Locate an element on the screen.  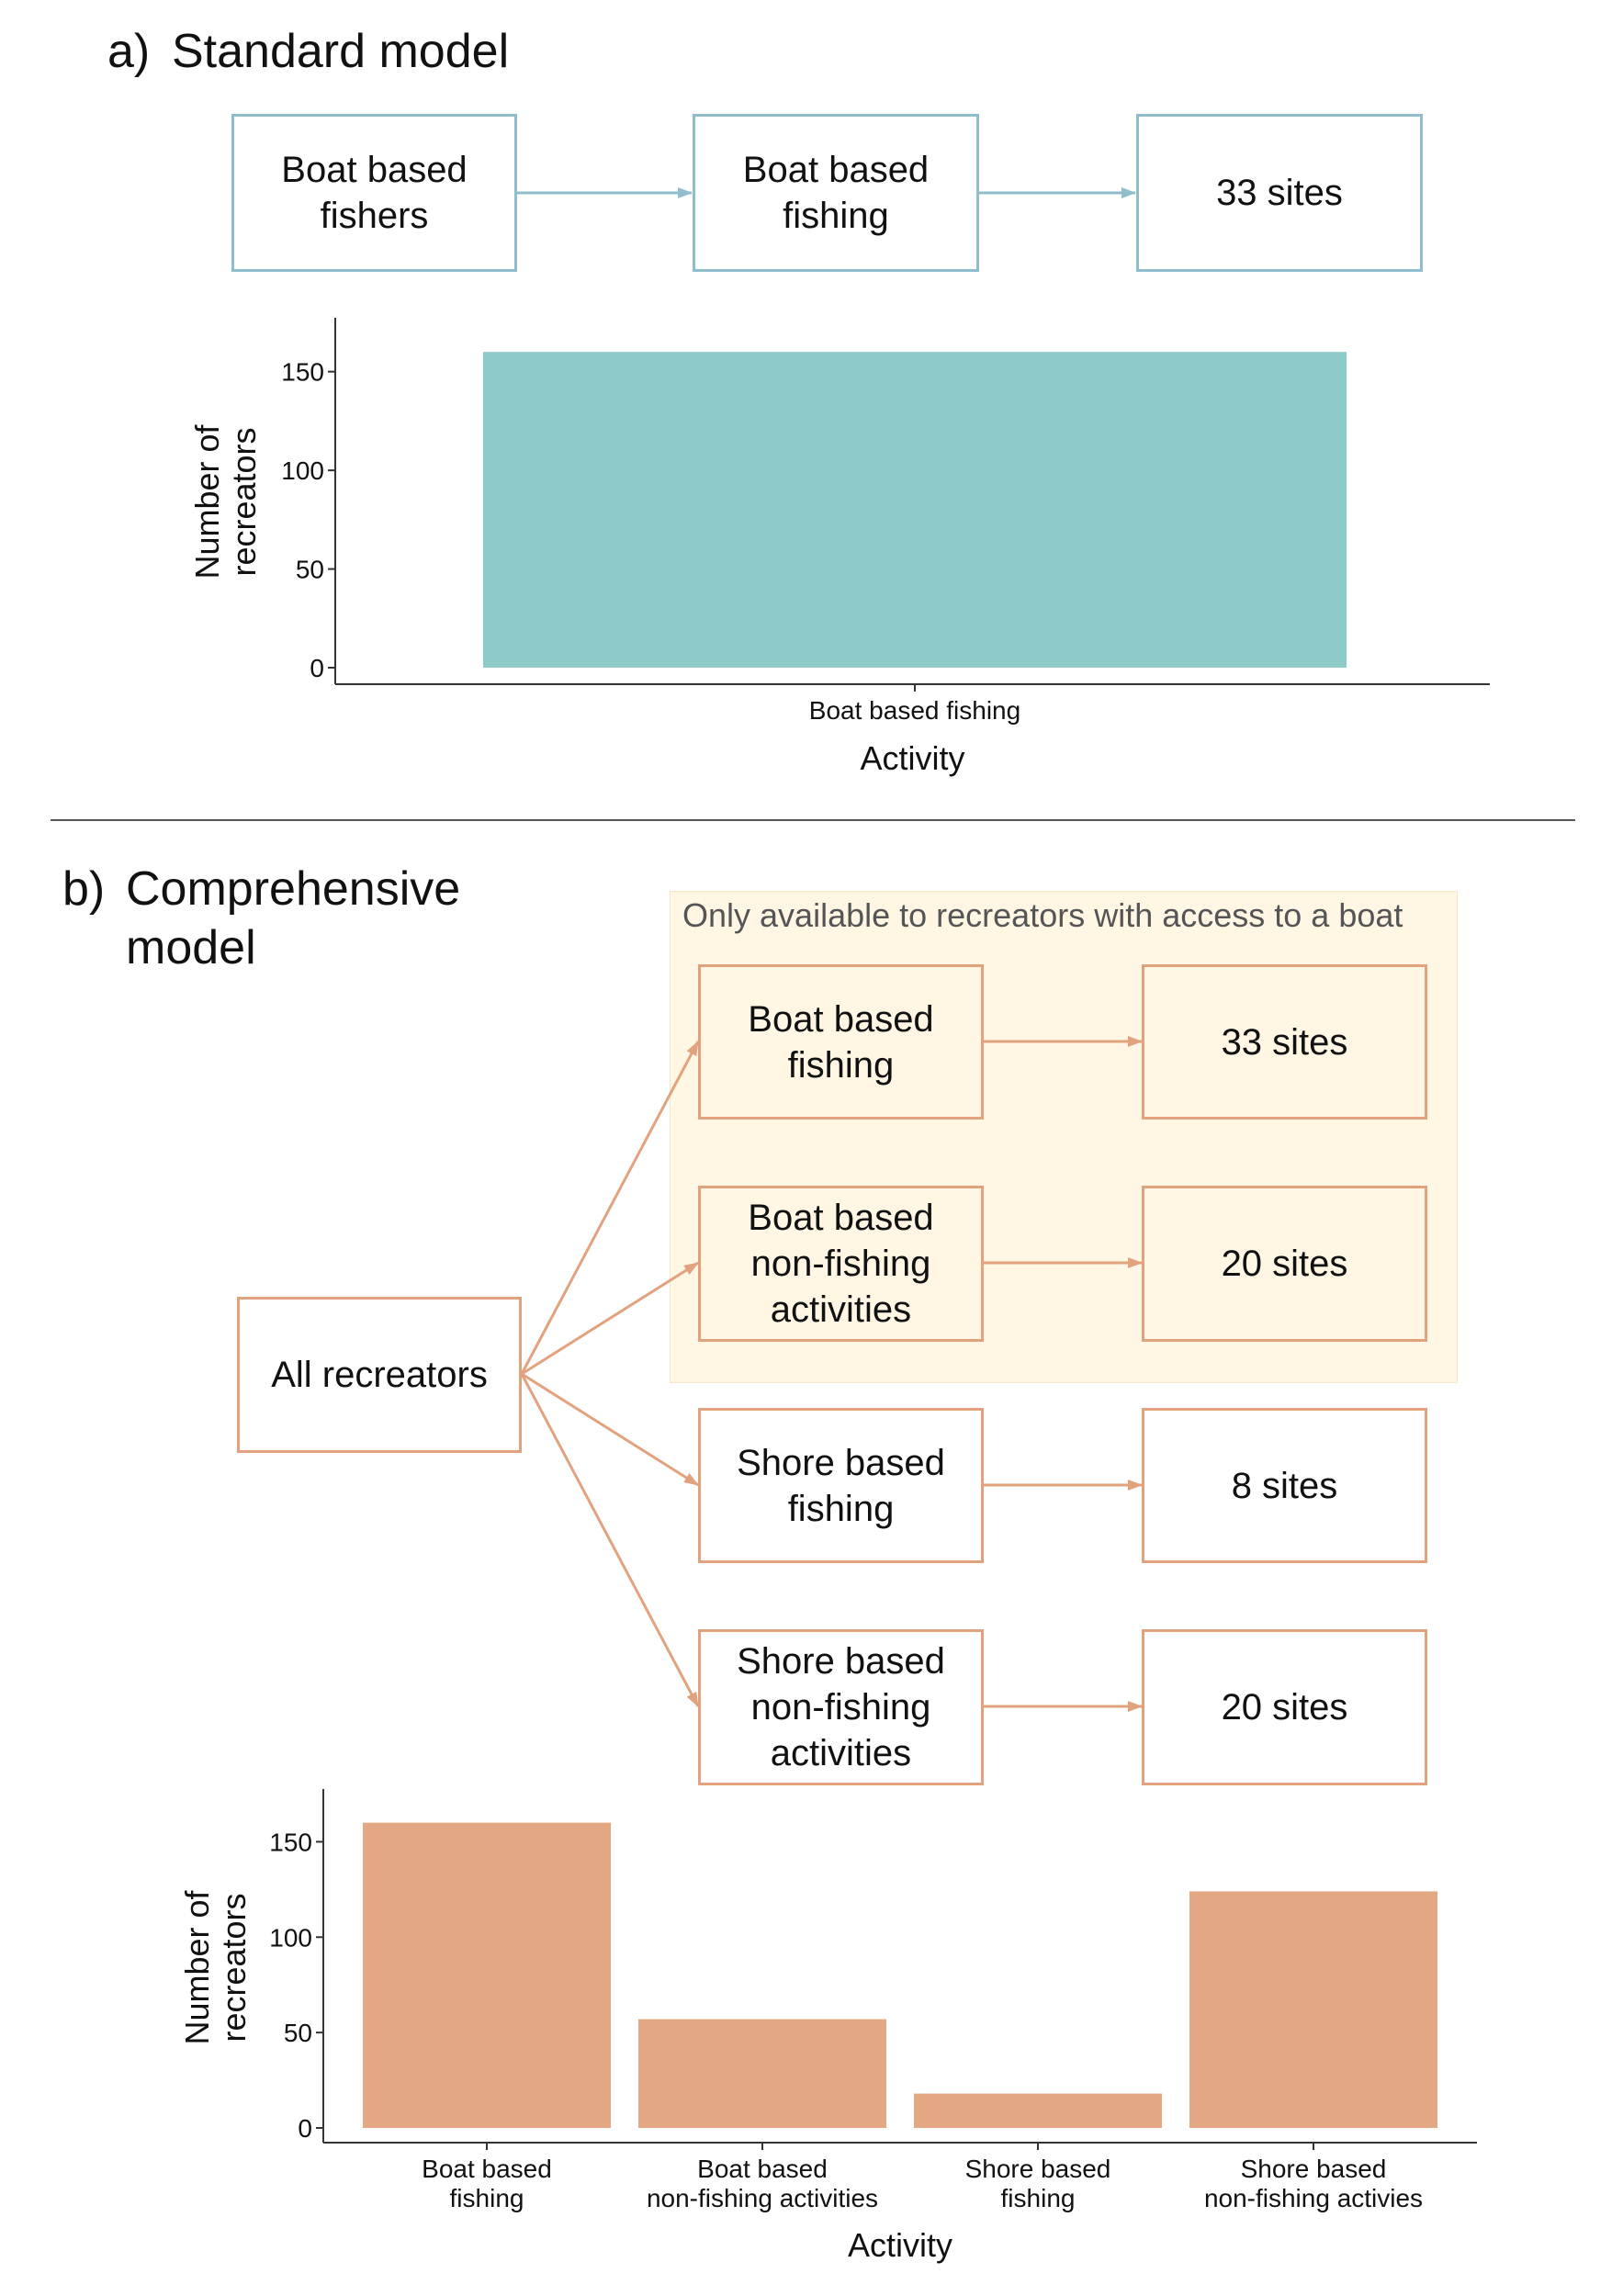
arrow-root-to-boat-nonfishing is located at coordinates (610, 1318).